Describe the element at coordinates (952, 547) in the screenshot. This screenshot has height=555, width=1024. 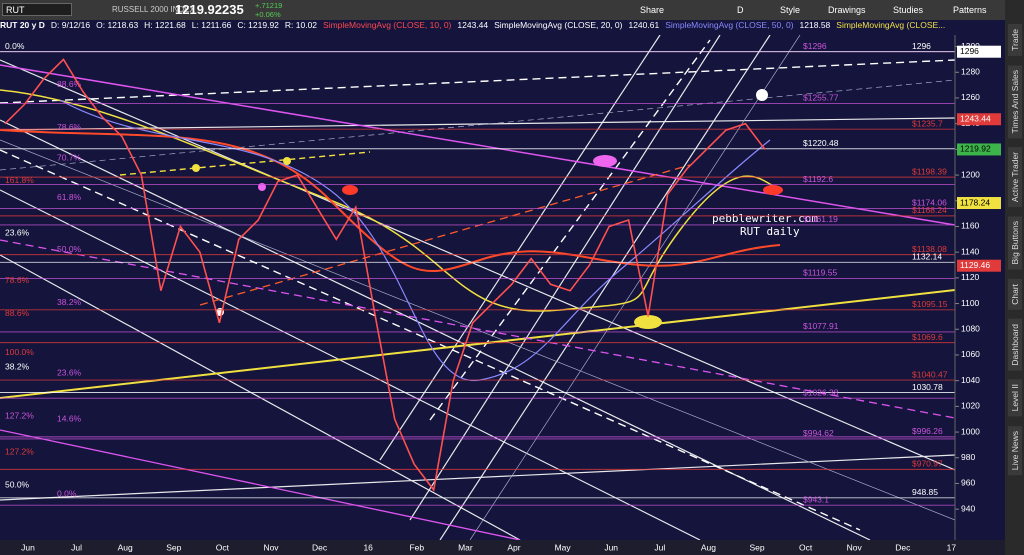
I see `x-tick-label: 17` at that location.